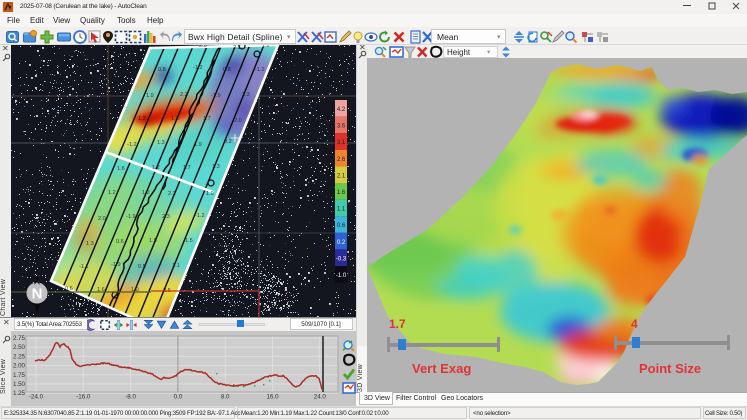 The width and height of the screenshot is (747, 420). Describe the element at coordinates (19, 375) in the screenshot. I see `svg-text: 1.75` at that location.